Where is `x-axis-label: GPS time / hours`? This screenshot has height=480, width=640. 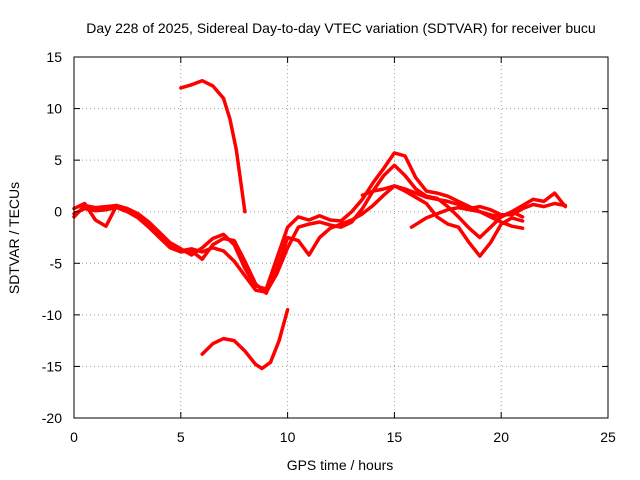
x-axis-label: GPS time / hours is located at coordinates (340, 465).